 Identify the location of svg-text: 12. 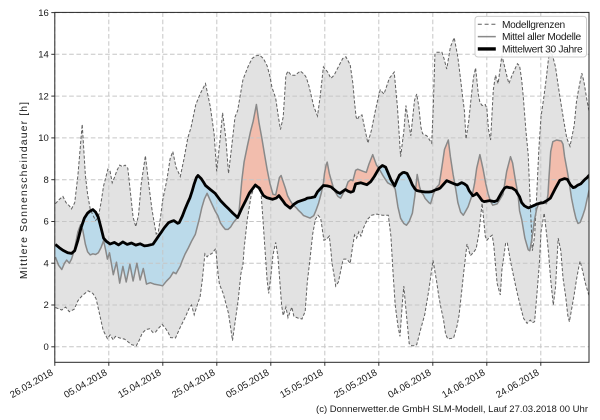
(43, 96).